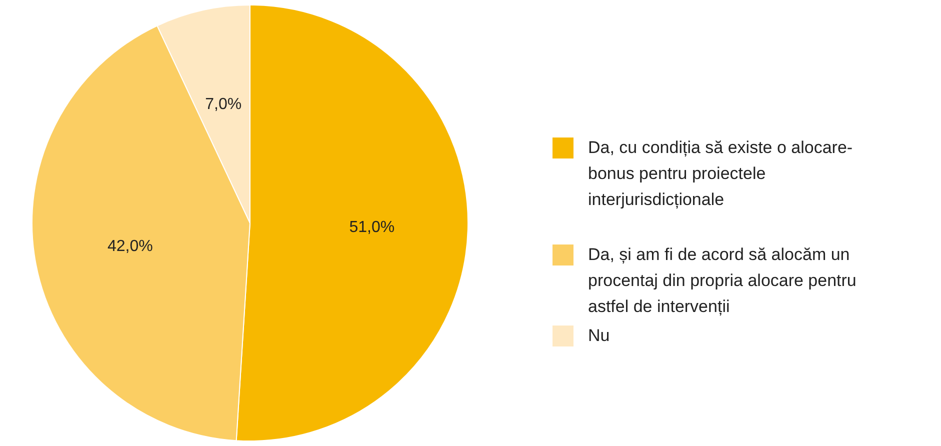 The image size is (941, 446). What do you see at coordinates (223, 104) in the screenshot?
I see `data-label: 7,0%` at bounding box center [223, 104].